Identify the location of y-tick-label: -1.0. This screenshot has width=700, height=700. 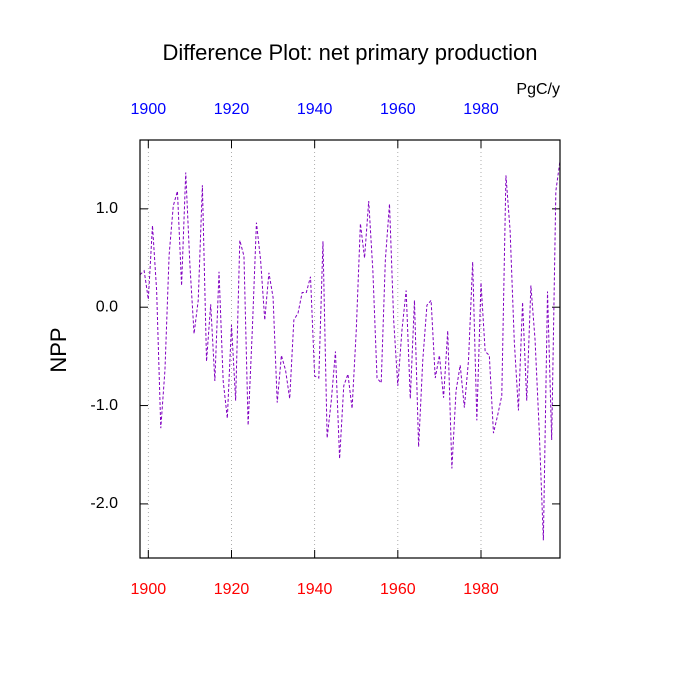
(104, 405).